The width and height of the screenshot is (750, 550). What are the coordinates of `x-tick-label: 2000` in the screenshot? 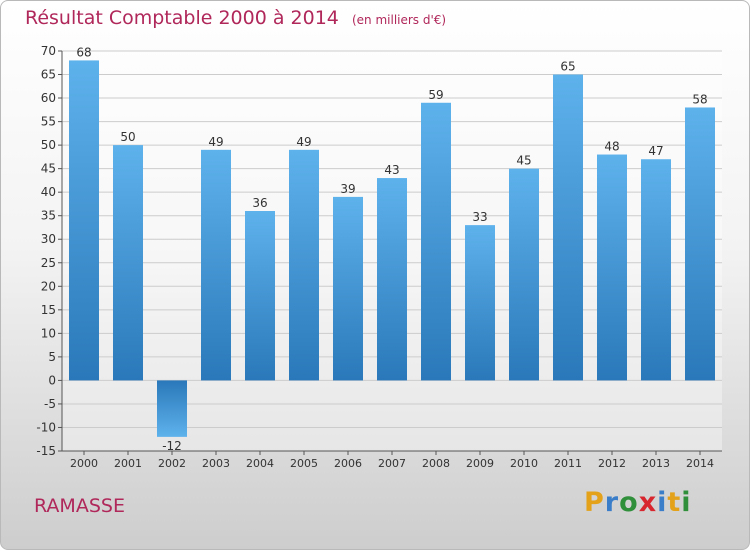 It's located at (84, 463).